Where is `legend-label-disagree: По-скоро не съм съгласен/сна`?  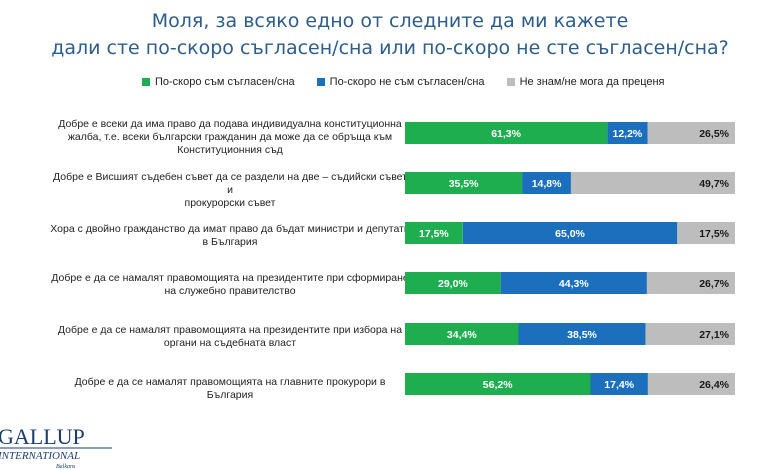
legend-label-disagree: По-скоро не съм съгласен/сна is located at coordinates (407, 82).